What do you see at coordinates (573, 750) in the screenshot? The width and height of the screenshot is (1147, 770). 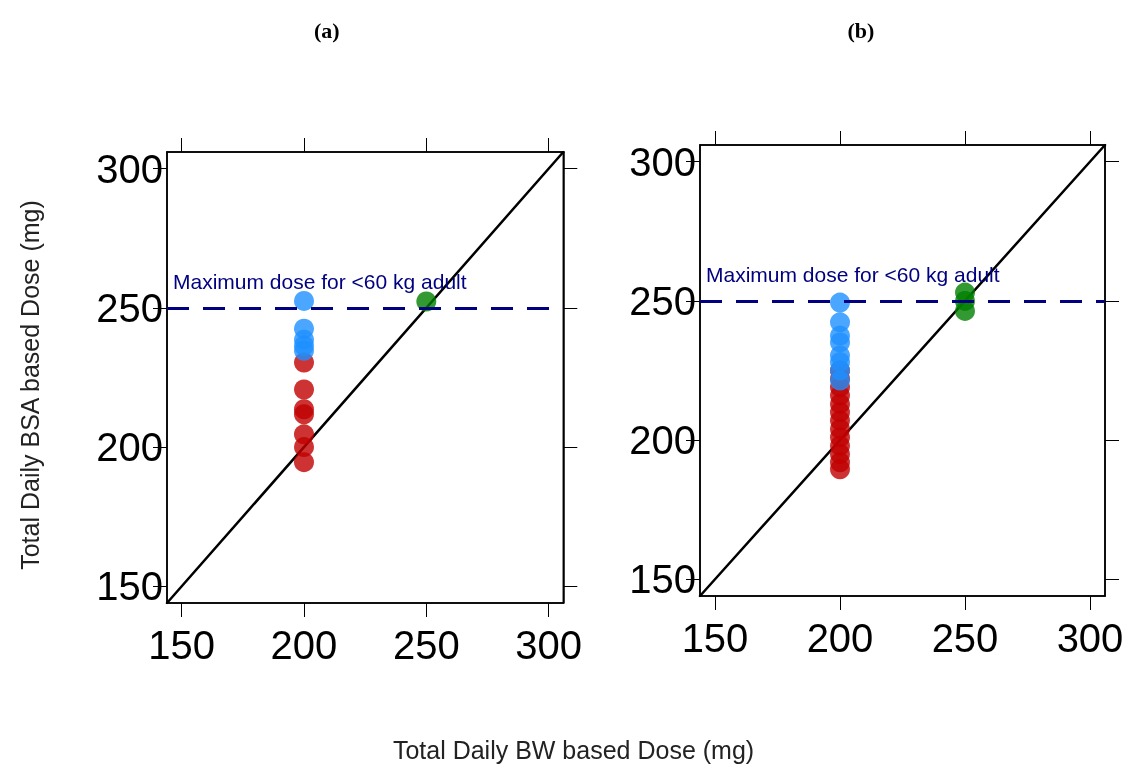 I see `x-axis-title: Total Daily BW based Dose (mg)` at bounding box center [573, 750].